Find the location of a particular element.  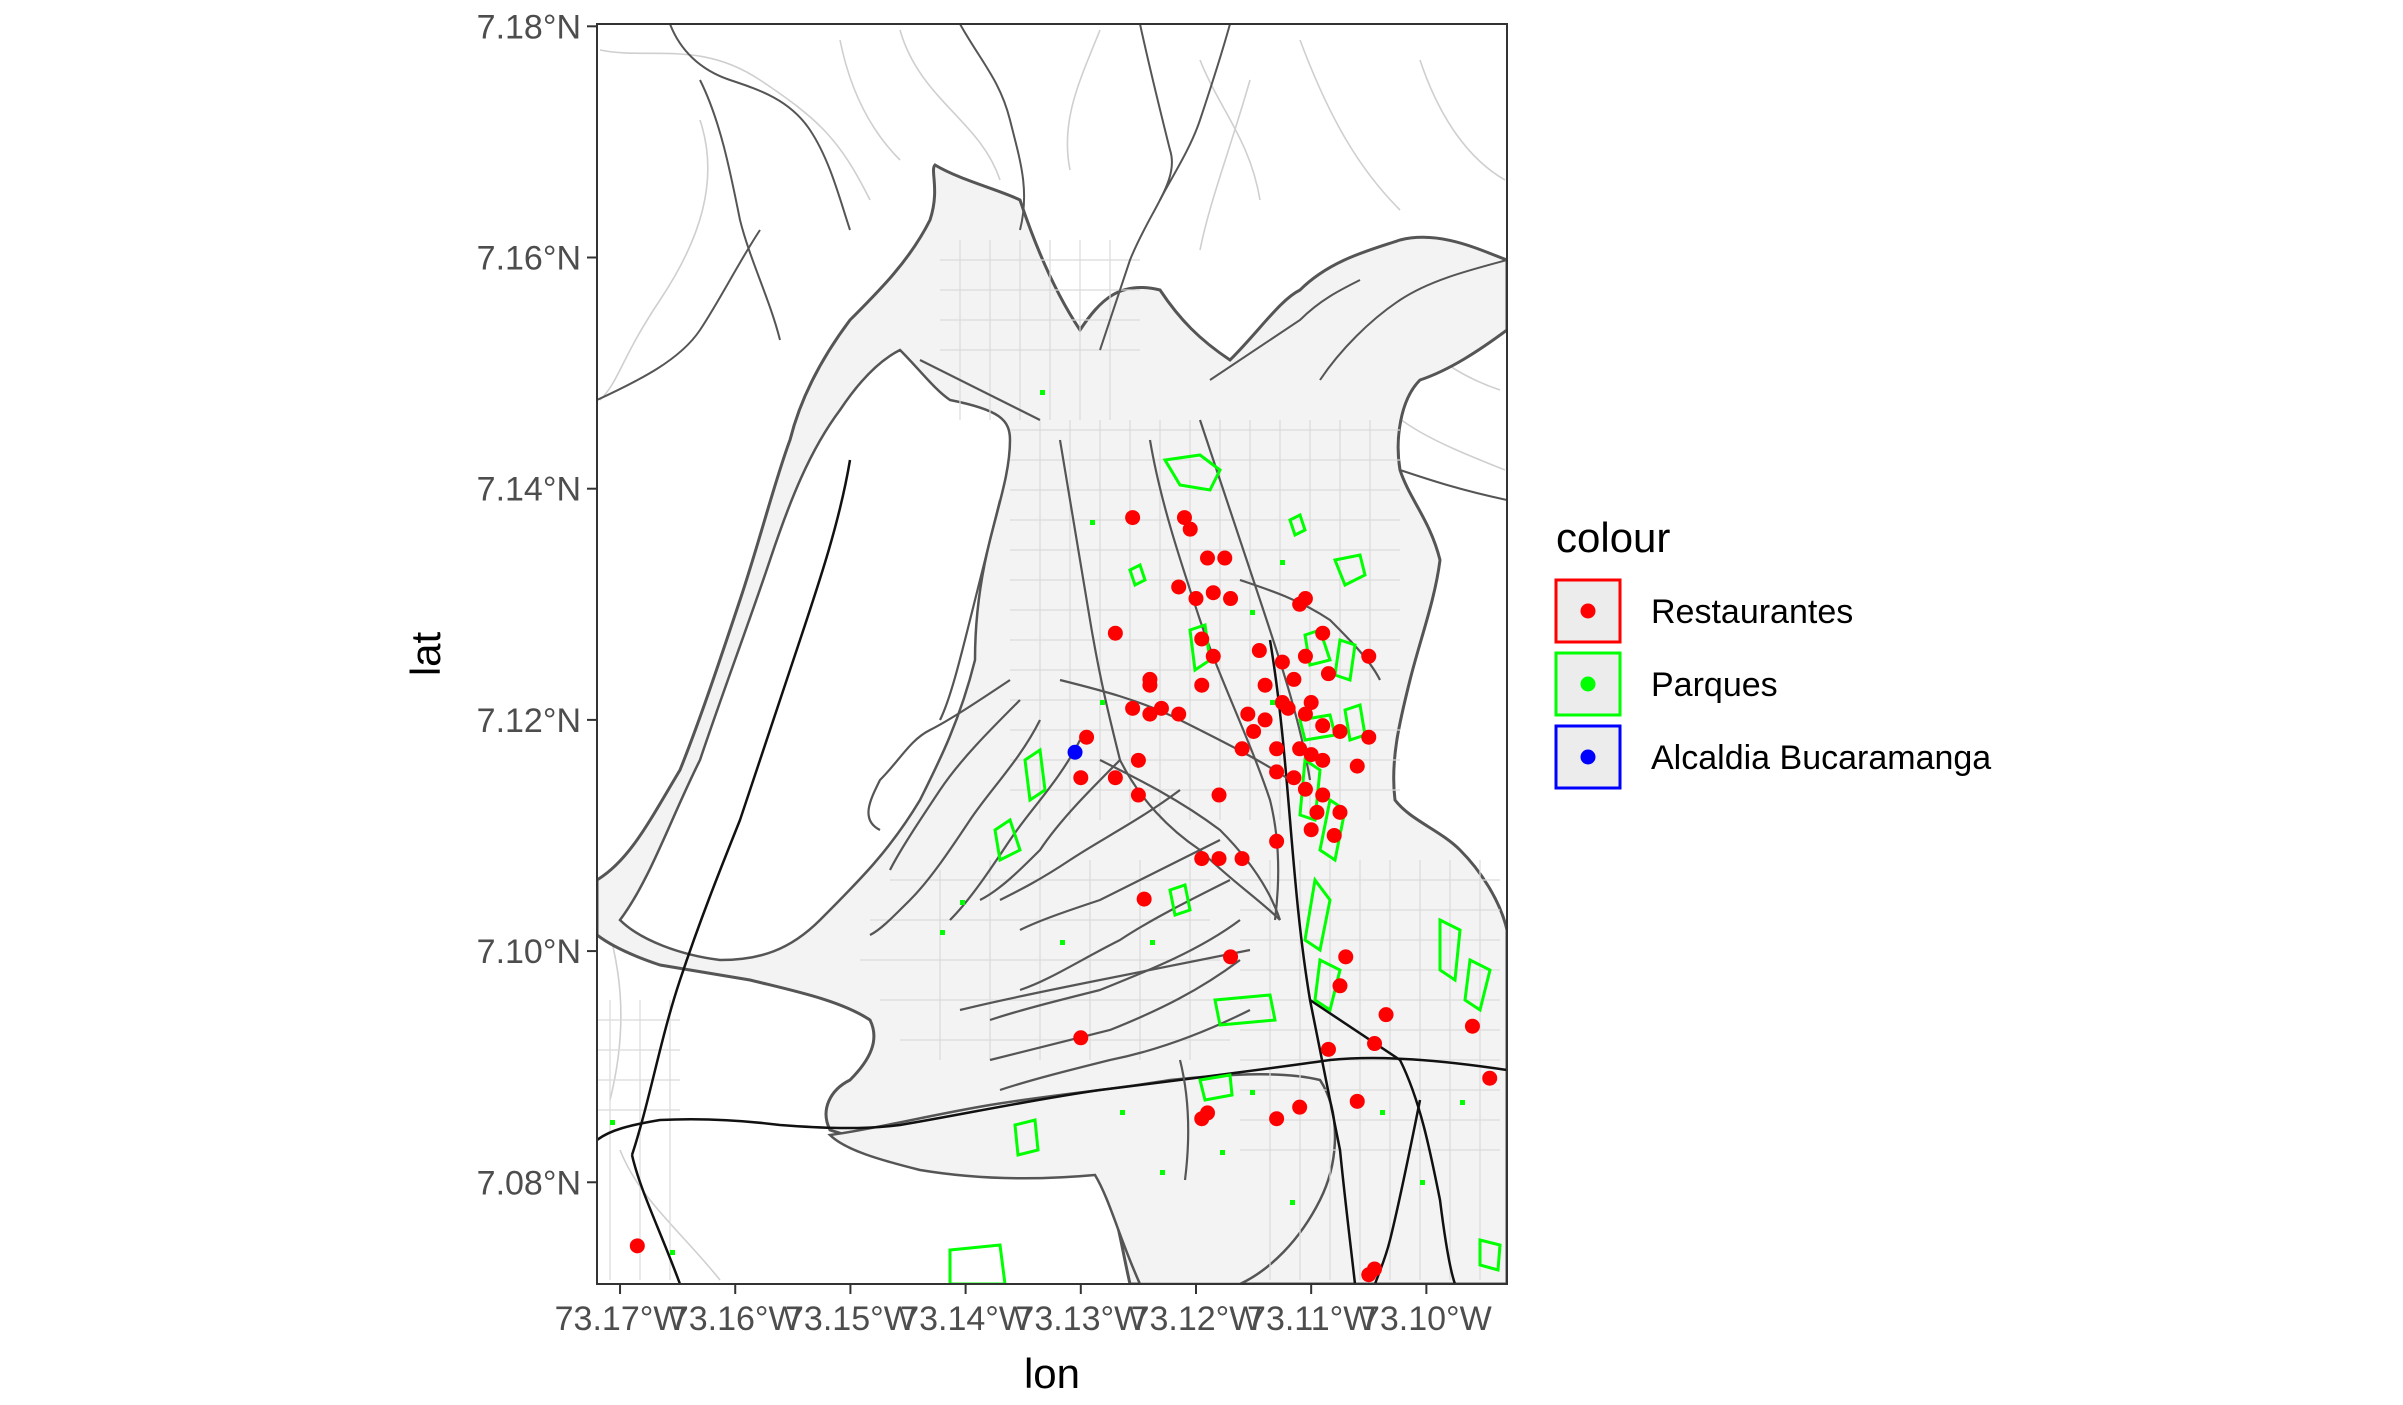

river-lines is located at coordinates (1052, 262).